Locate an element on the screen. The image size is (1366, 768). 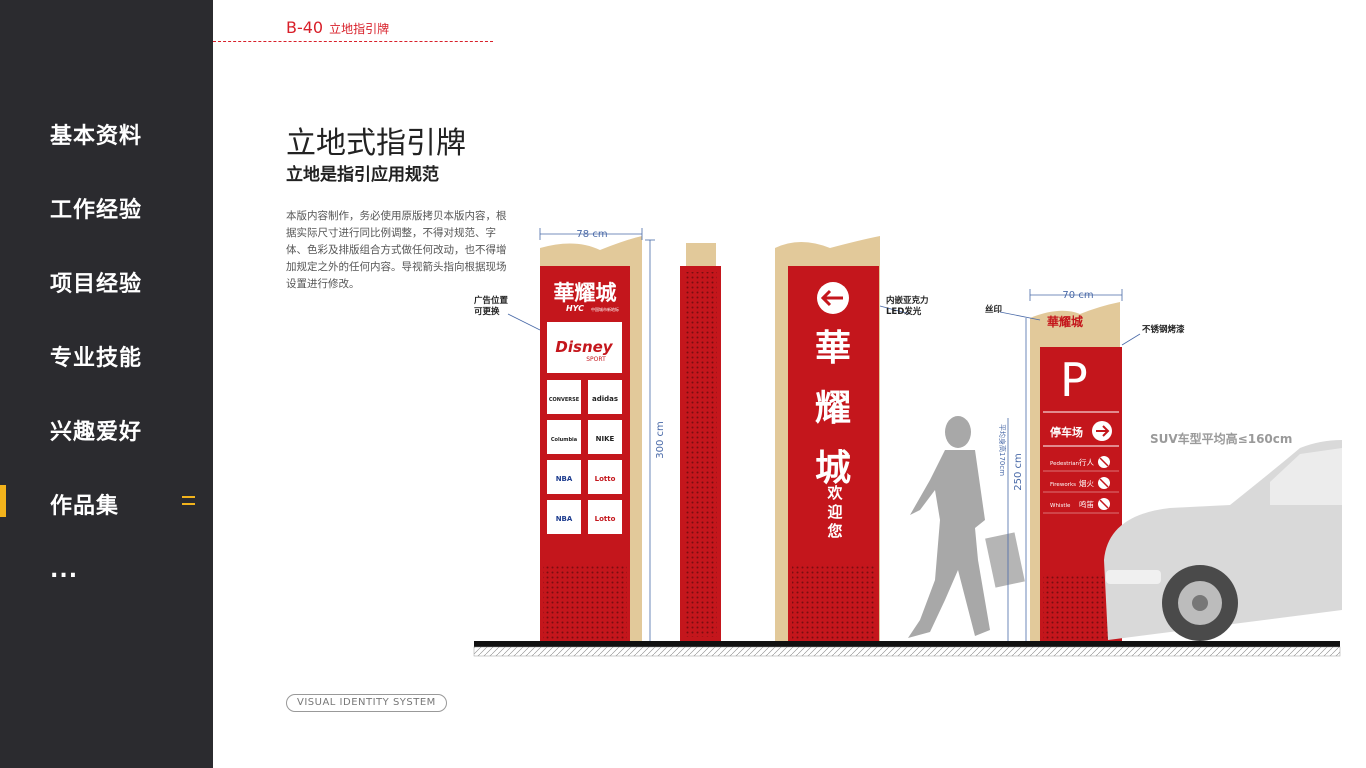
footer-badge: VISUAL IDENTITY SYSTEM is located at coordinates (366, 703).